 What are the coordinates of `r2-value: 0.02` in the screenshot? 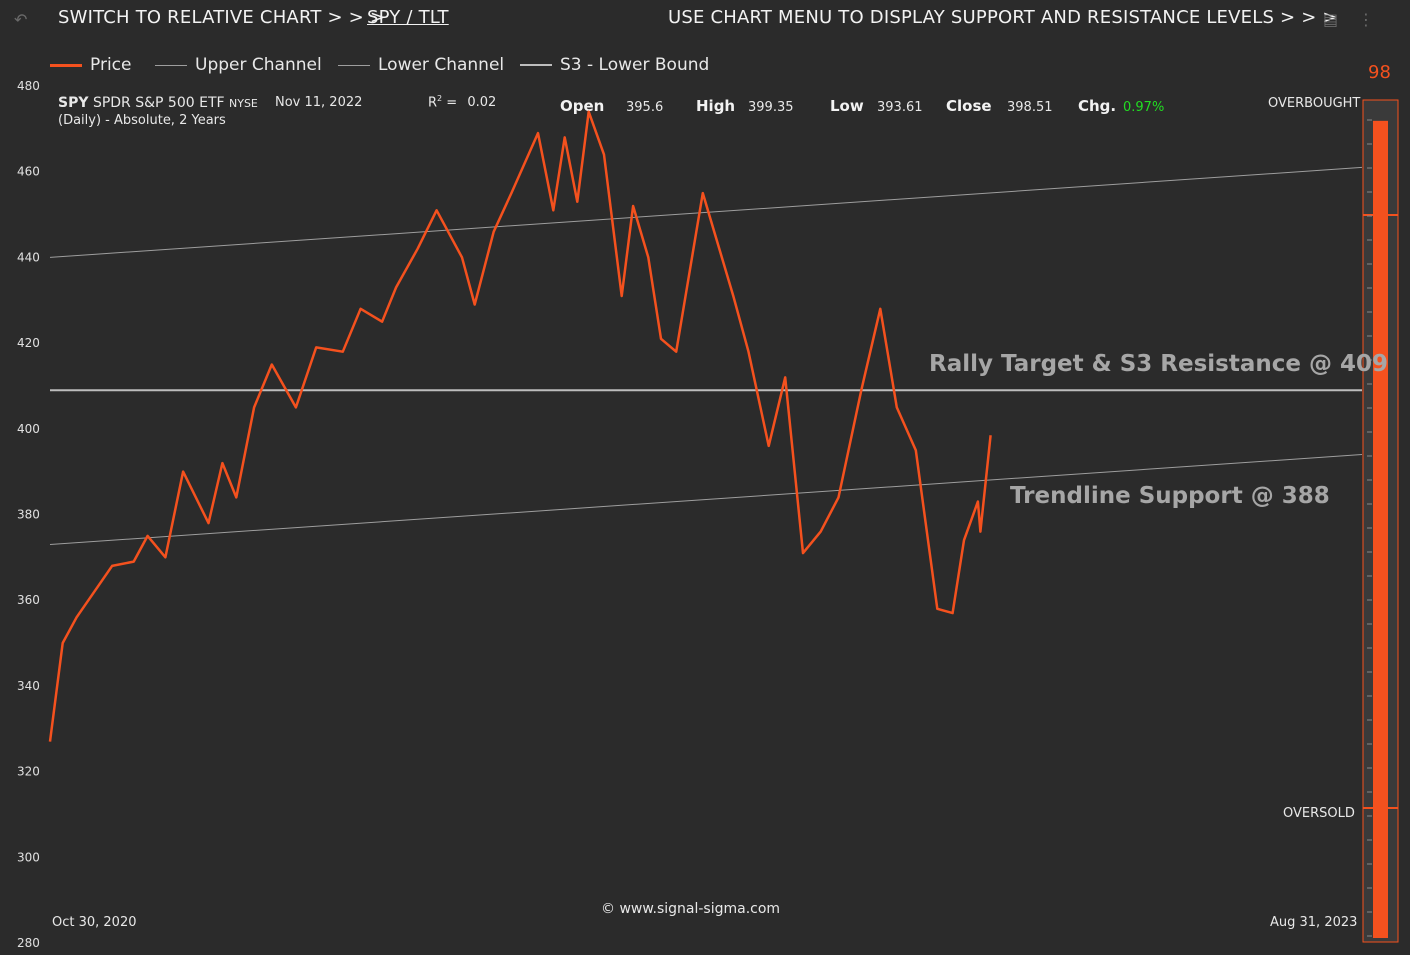 It's located at (482, 103).